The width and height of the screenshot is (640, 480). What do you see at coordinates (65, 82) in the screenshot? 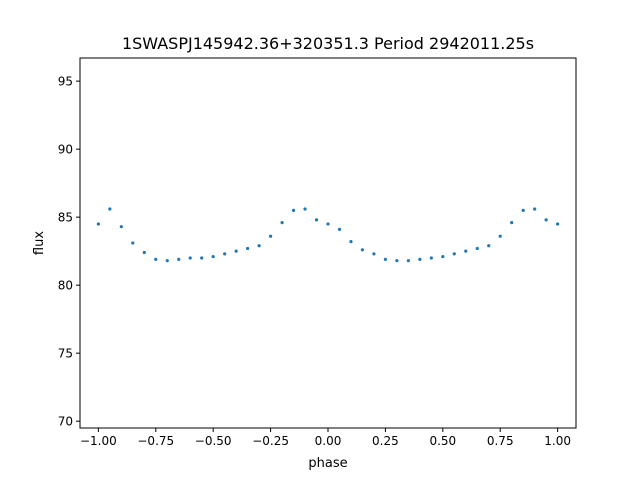
I see `y-tick-label: 95` at bounding box center [65, 82].